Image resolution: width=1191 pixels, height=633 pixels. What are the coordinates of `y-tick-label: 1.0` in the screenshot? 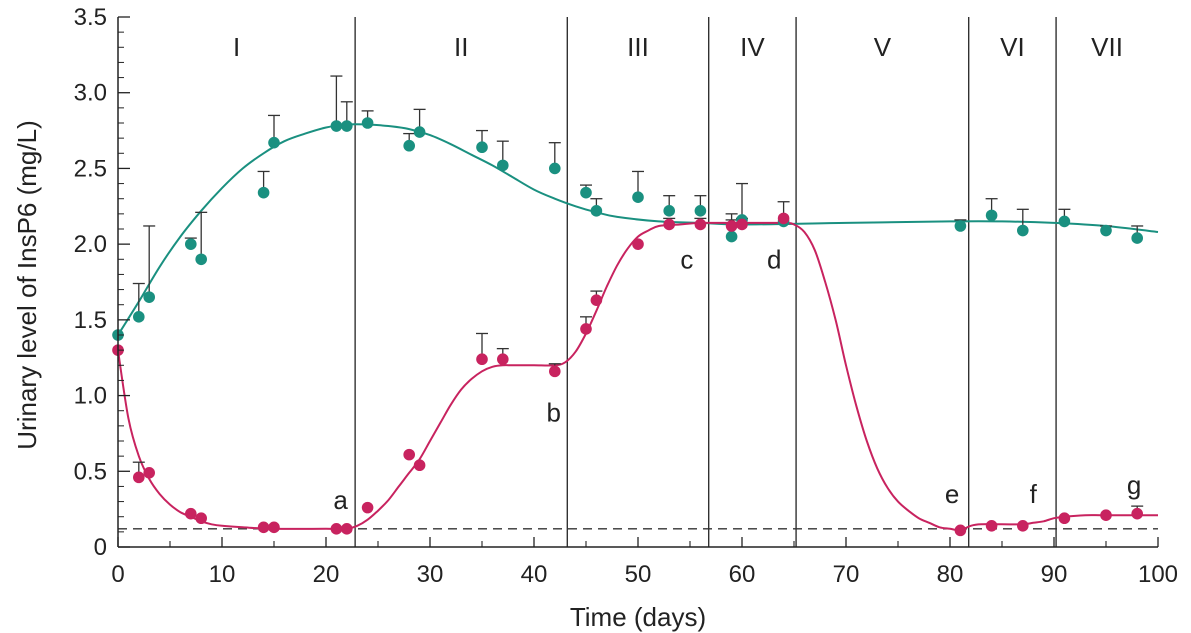 It's located at (90, 396).